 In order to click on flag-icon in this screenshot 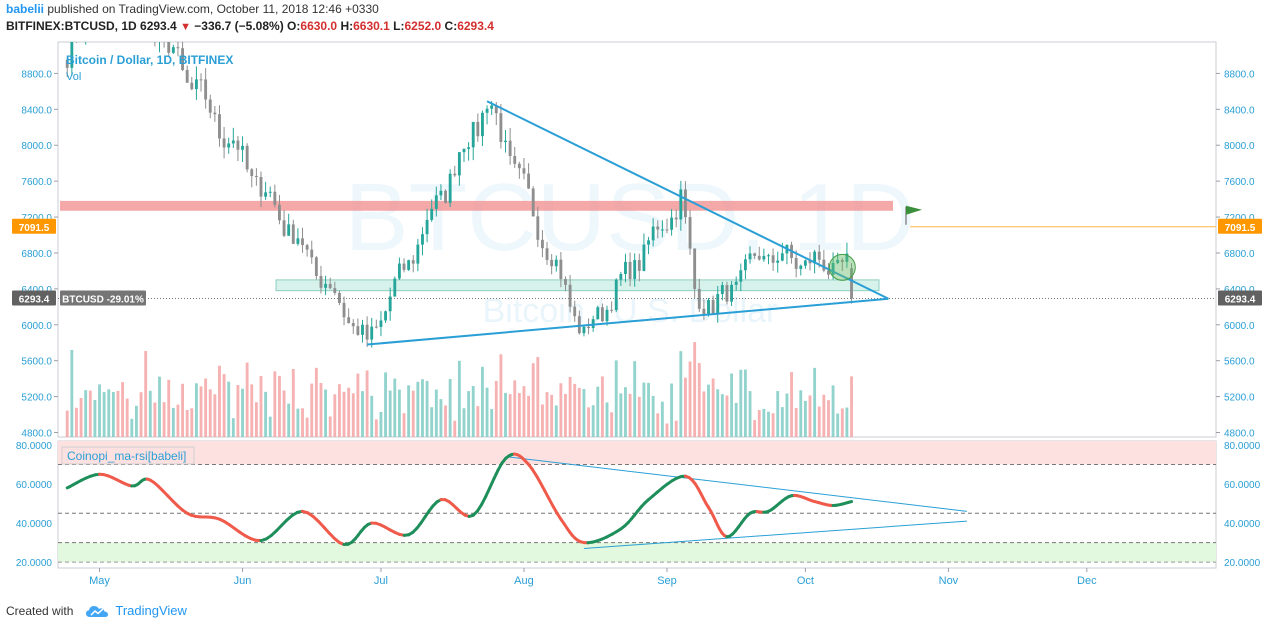, I will do `click(914, 210)`.